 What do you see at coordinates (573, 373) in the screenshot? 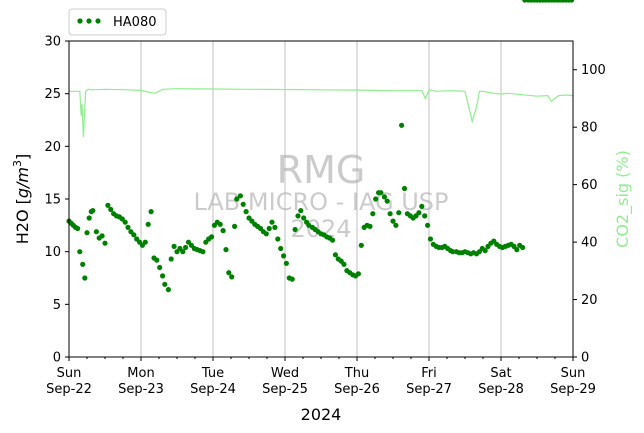
I see `x-tick-label-day: Sun` at bounding box center [573, 373].